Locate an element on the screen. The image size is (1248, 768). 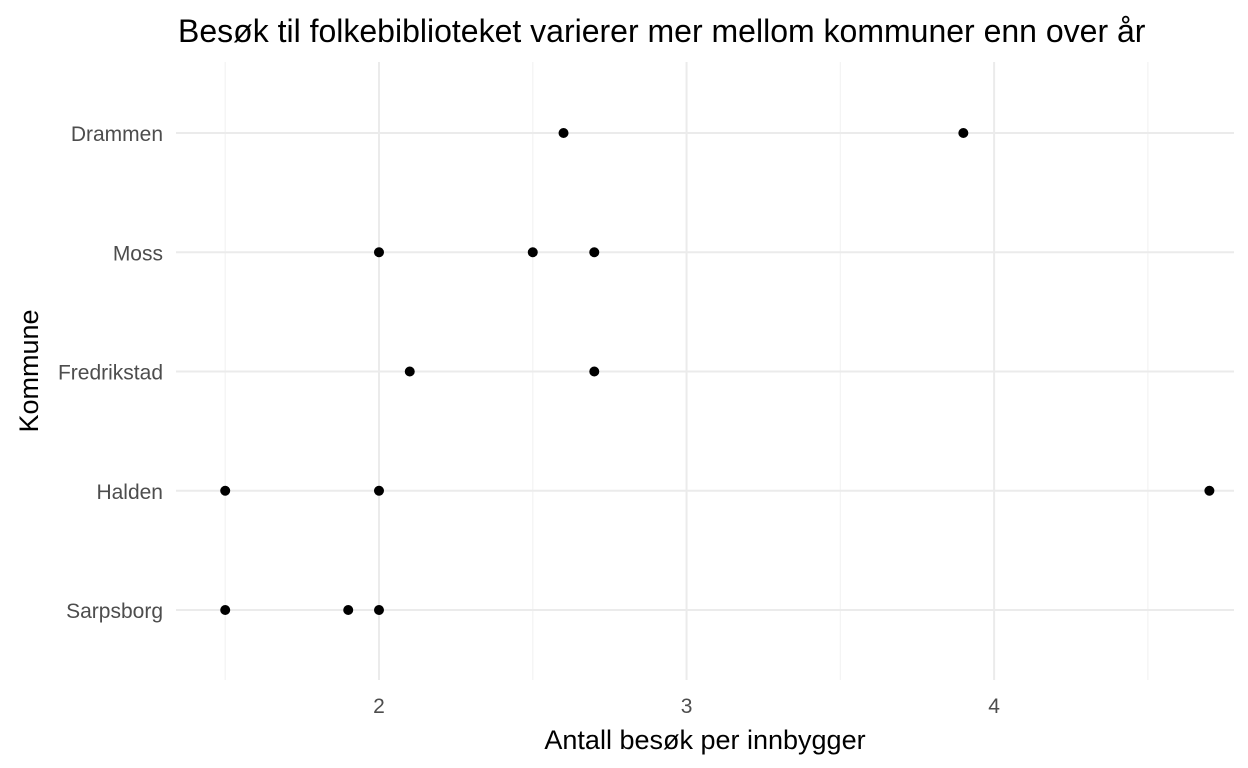
x-tick-label: 3 is located at coordinates (687, 706).